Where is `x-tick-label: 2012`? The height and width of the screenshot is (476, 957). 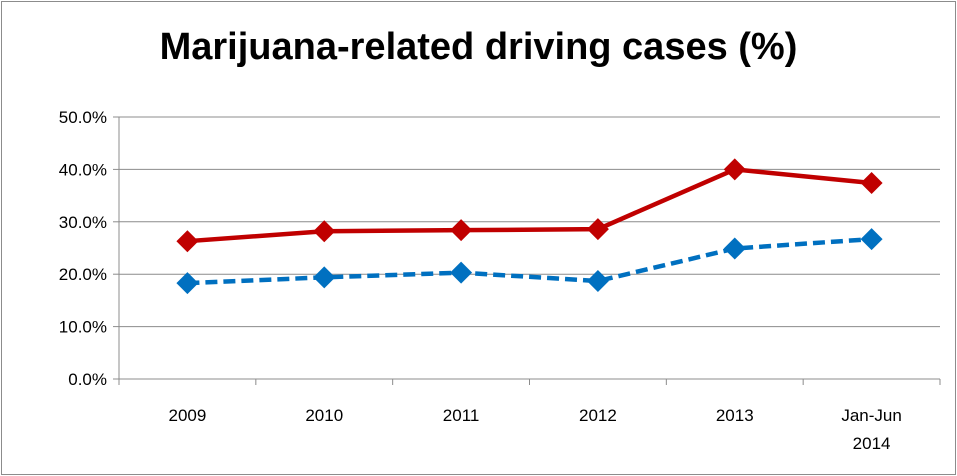
x-tick-label: 2012 is located at coordinates (598, 415).